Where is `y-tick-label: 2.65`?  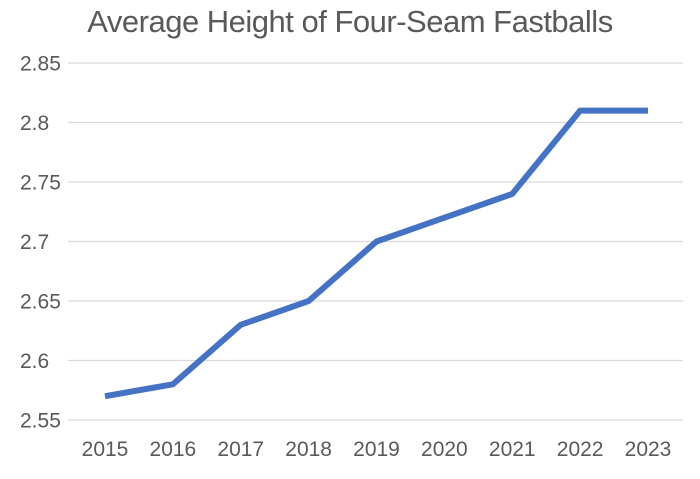
y-tick-label: 2.65 is located at coordinates (40, 302).